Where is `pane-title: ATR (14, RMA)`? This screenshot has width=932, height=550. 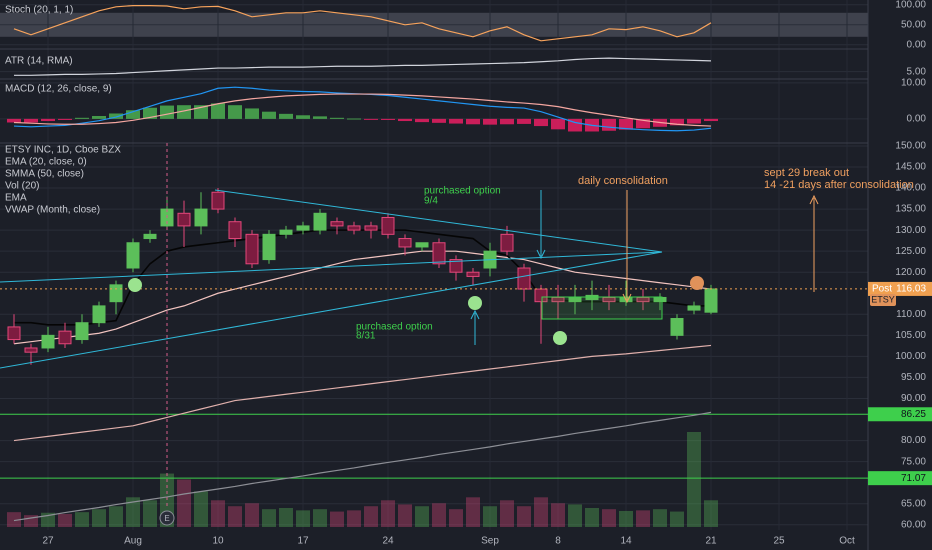
pane-title: ATR (14, RMA) is located at coordinates (39, 61).